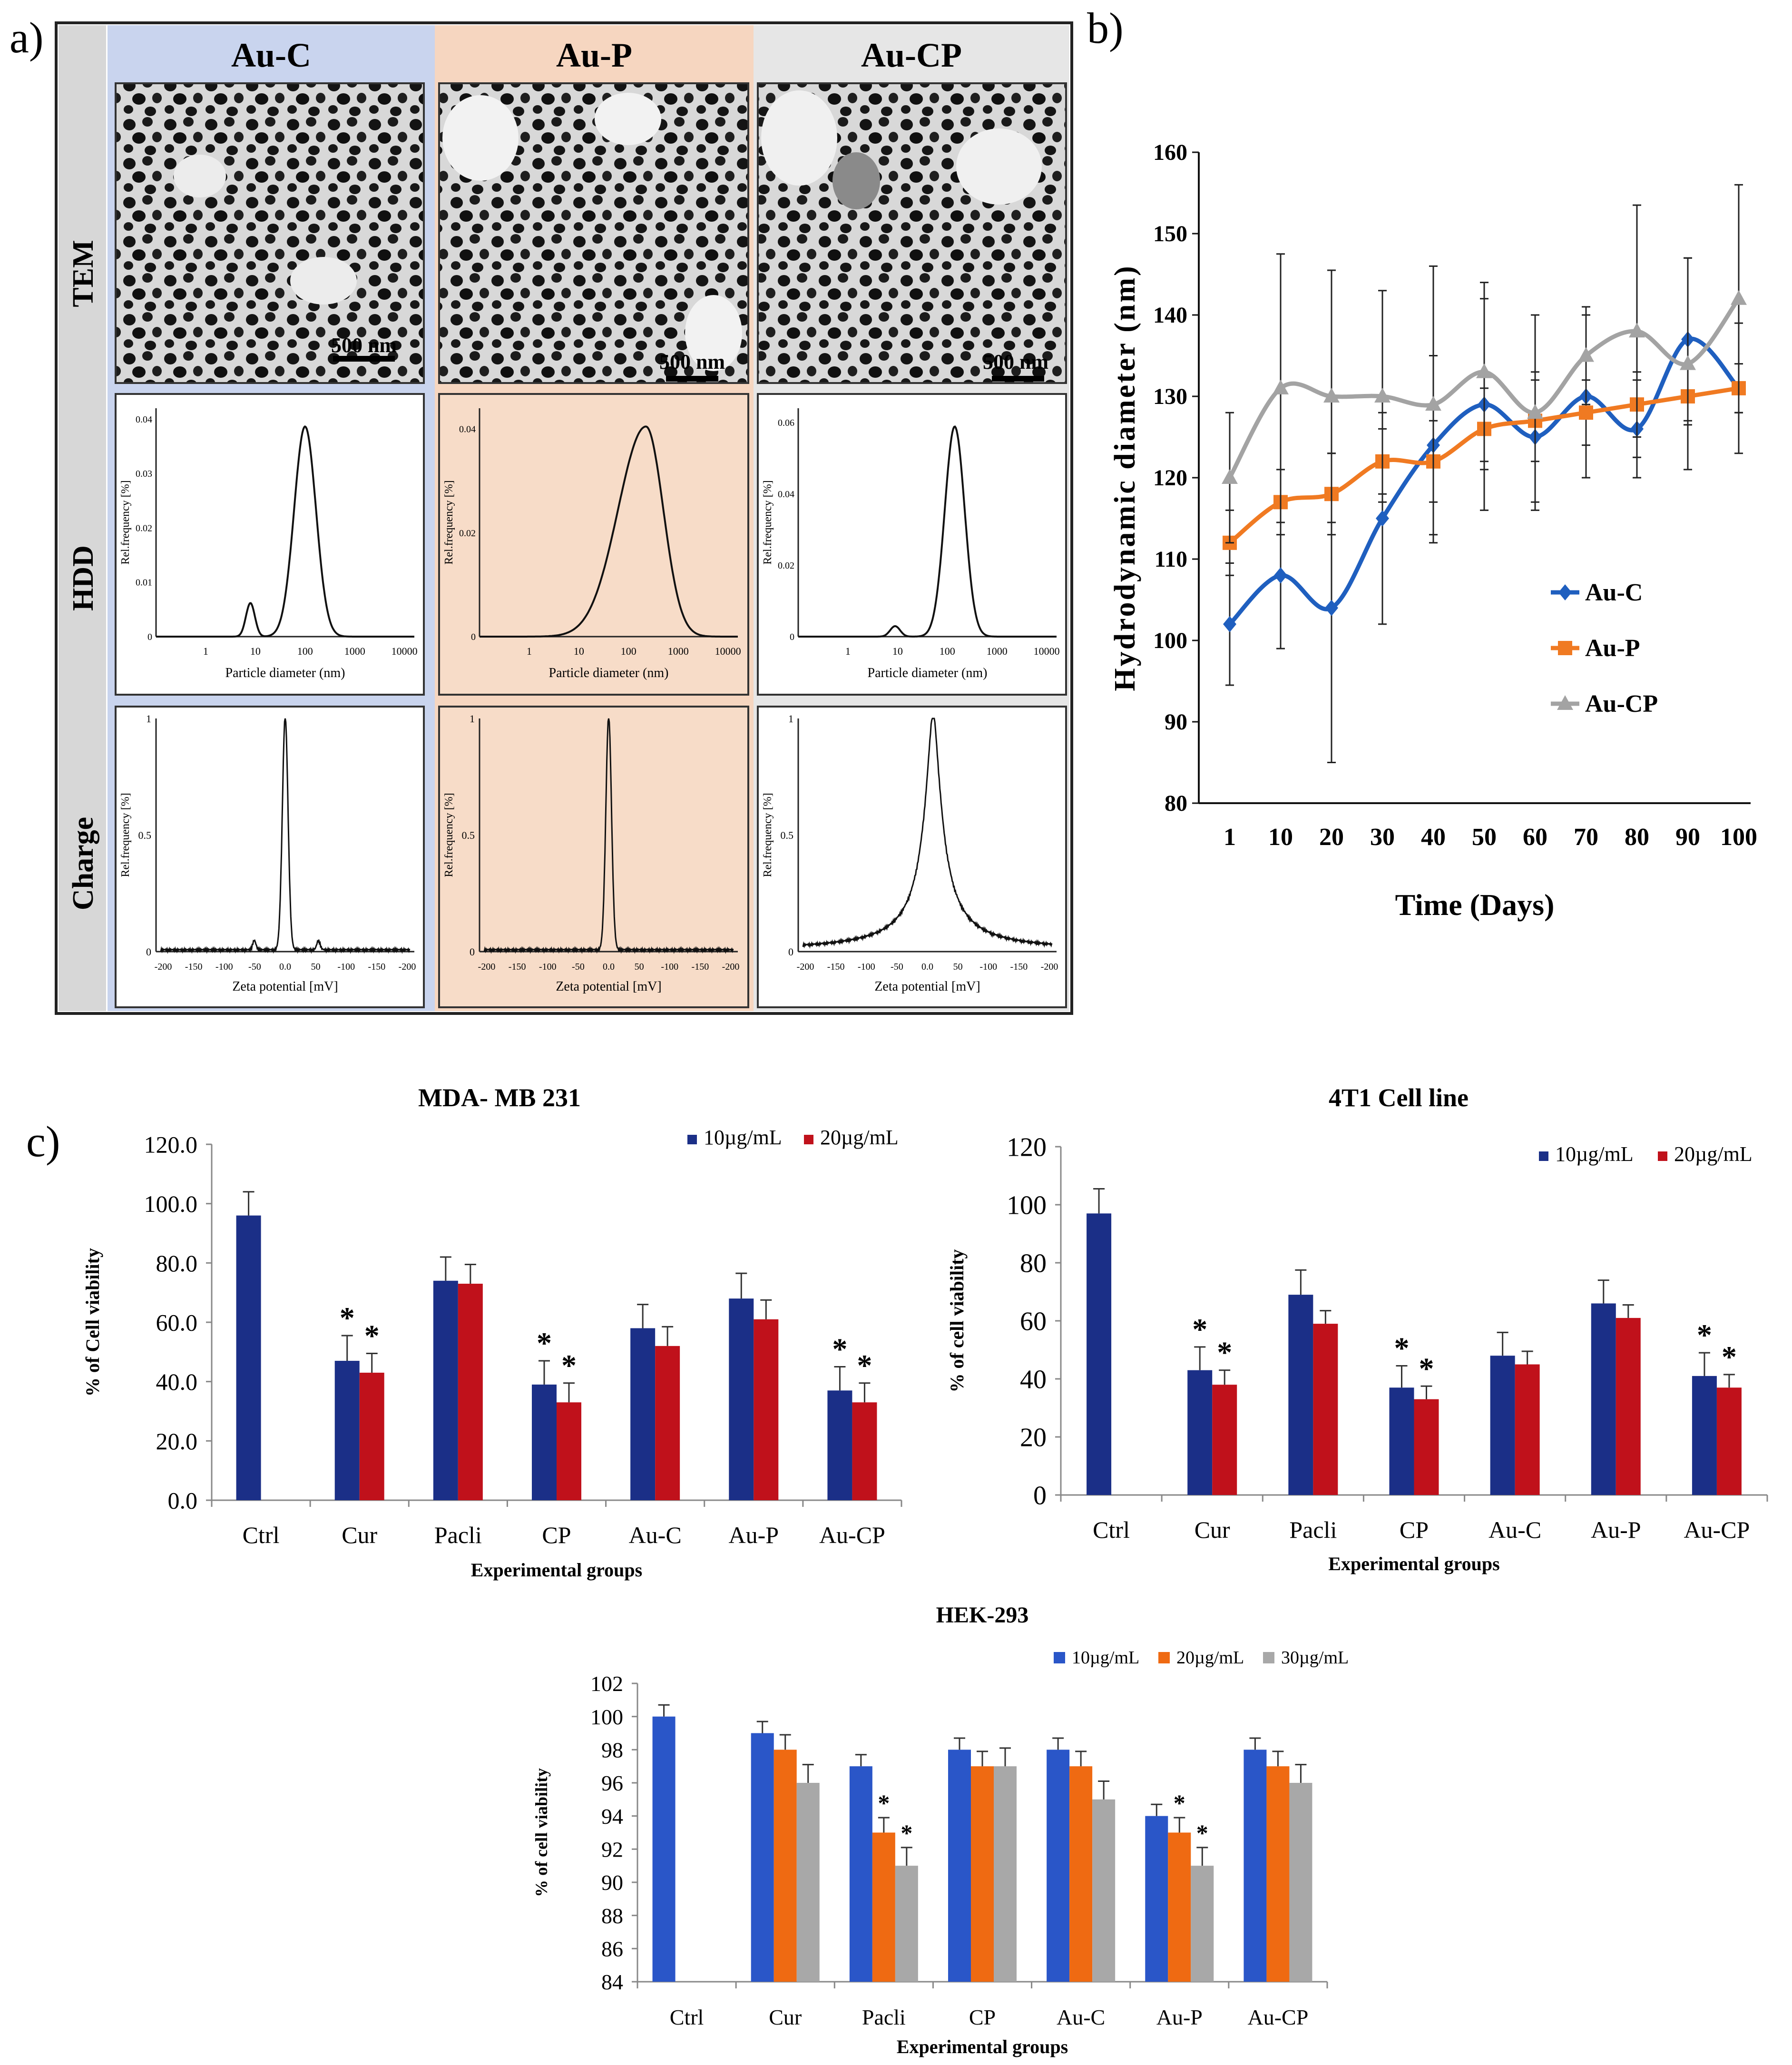 The height and width of the screenshot is (2065, 1792). What do you see at coordinates (982, 1616) in the screenshot?
I see `chart-title: HEK-293` at bounding box center [982, 1616].